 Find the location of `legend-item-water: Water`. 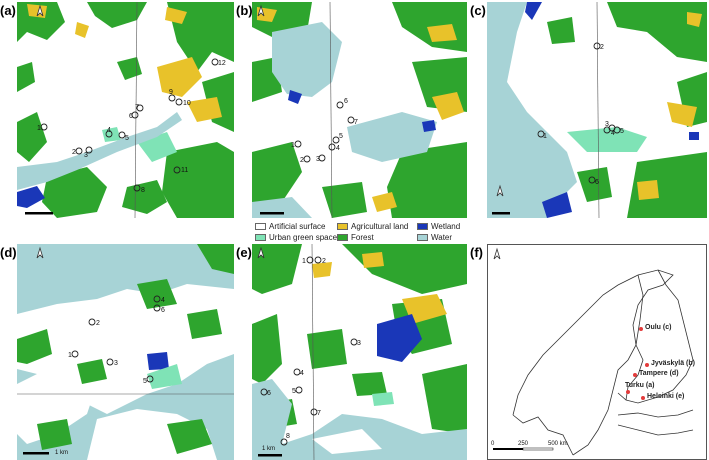

legend-item-water: Water is located at coordinates (434, 237).